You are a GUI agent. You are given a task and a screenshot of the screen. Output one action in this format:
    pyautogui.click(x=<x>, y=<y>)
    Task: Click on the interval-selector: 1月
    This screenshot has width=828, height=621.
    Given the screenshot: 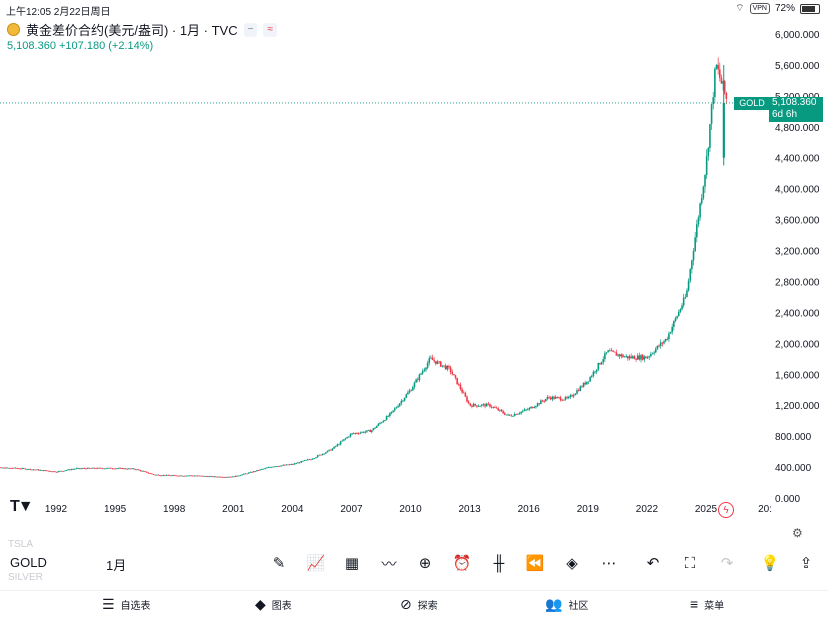 What is the action you would take?
    pyautogui.click(x=116, y=564)
    